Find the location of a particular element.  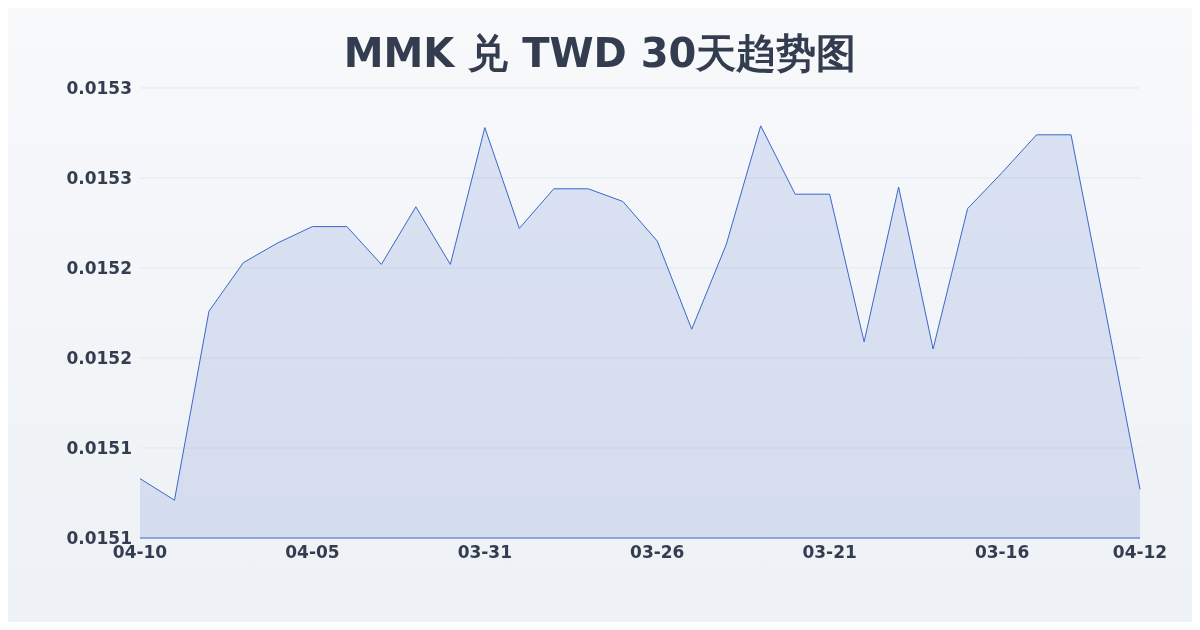

x-tick-label: 03-31 is located at coordinates (485, 552).